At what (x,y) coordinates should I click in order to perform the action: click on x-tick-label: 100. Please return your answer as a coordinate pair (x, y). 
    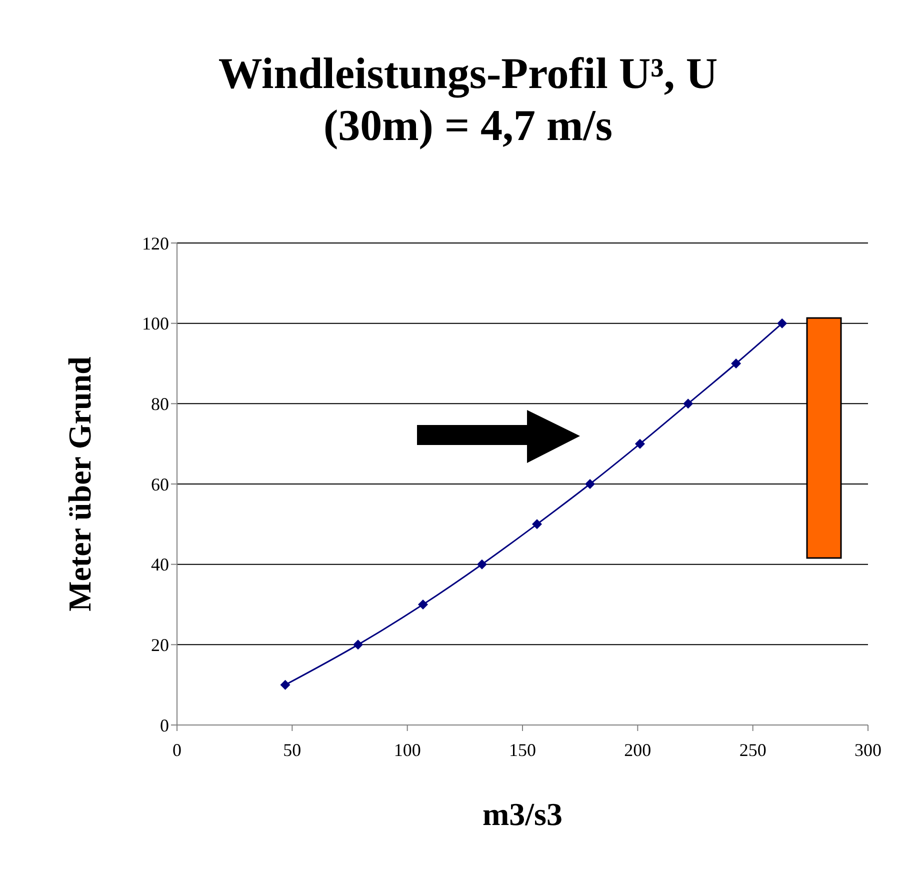
    Looking at the image, I should click on (407, 750).